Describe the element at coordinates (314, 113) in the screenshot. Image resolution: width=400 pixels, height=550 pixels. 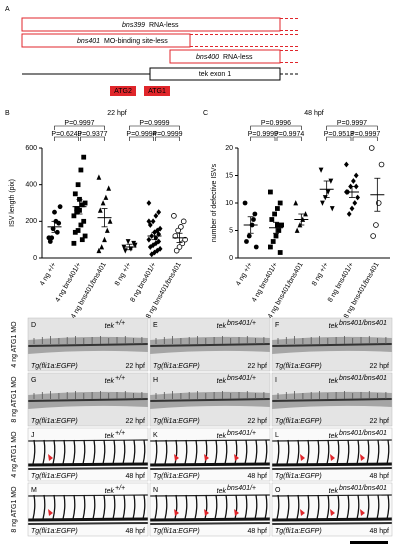
I see `chart-title: 48 hpf` at that location.